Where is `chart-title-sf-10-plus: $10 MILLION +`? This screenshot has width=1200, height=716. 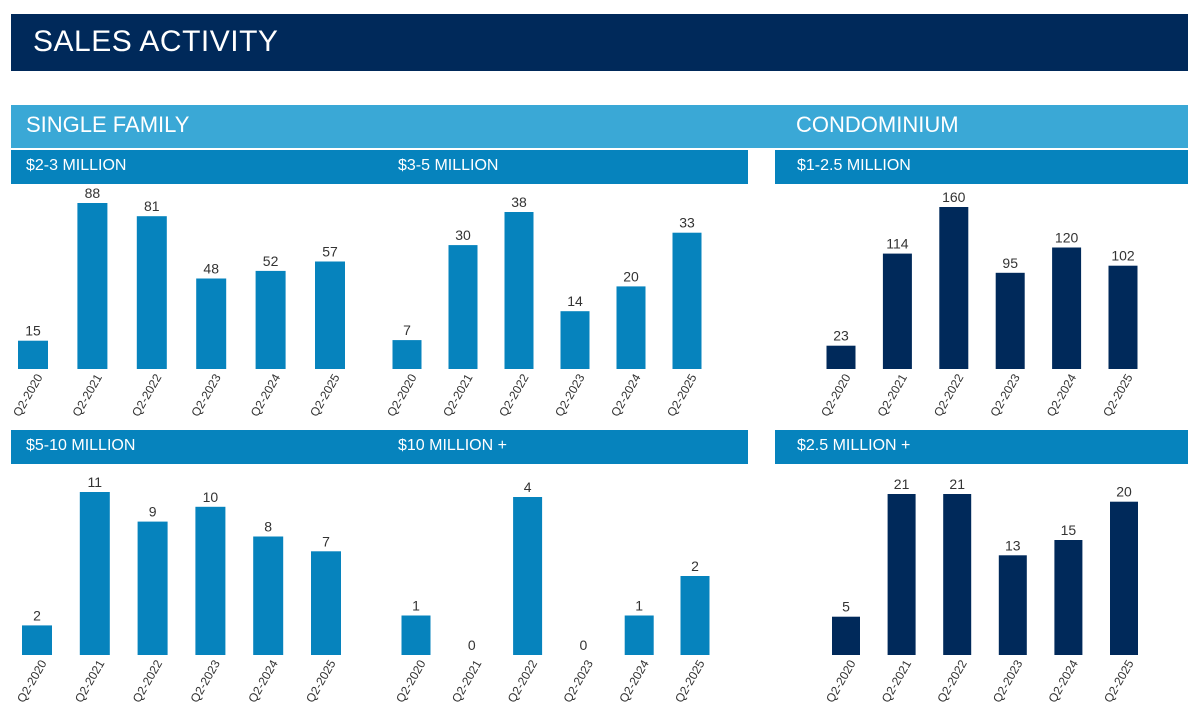
chart-title-sf-10-plus: $10 MILLION + is located at coordinates (452, 445).